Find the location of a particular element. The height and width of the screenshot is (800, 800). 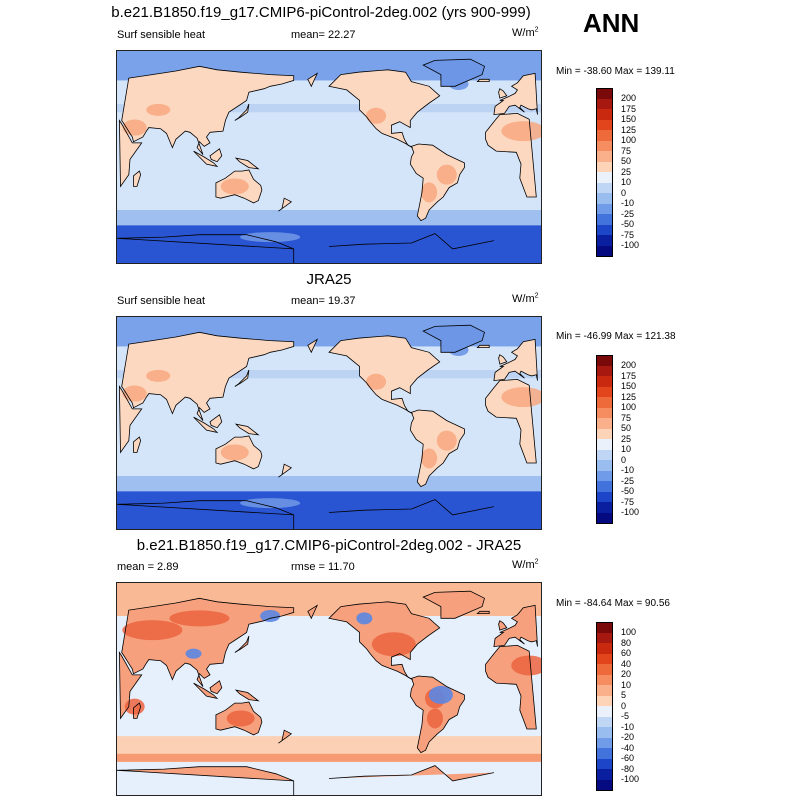

colorbar-tick-label: 125 is located at coordinates (629, 396).